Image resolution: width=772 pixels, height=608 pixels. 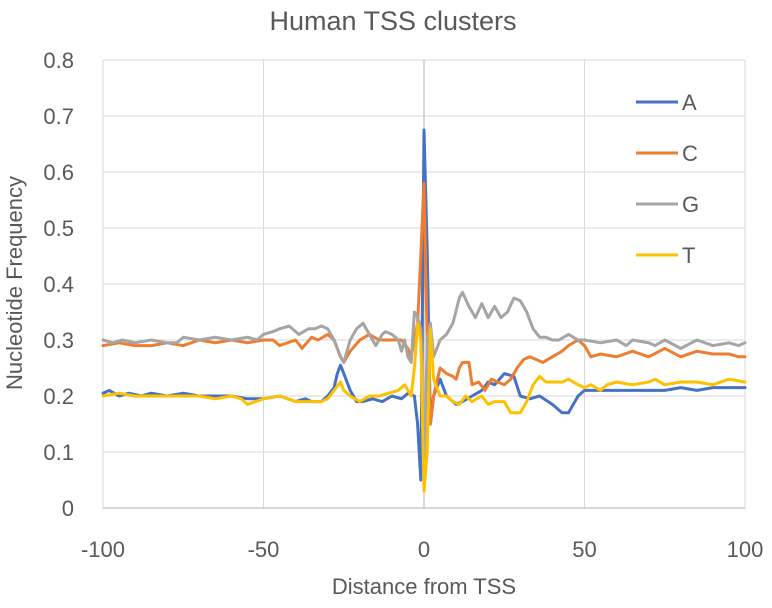 I want to click on x-tick-label: -100, so click(x=103, y=549).